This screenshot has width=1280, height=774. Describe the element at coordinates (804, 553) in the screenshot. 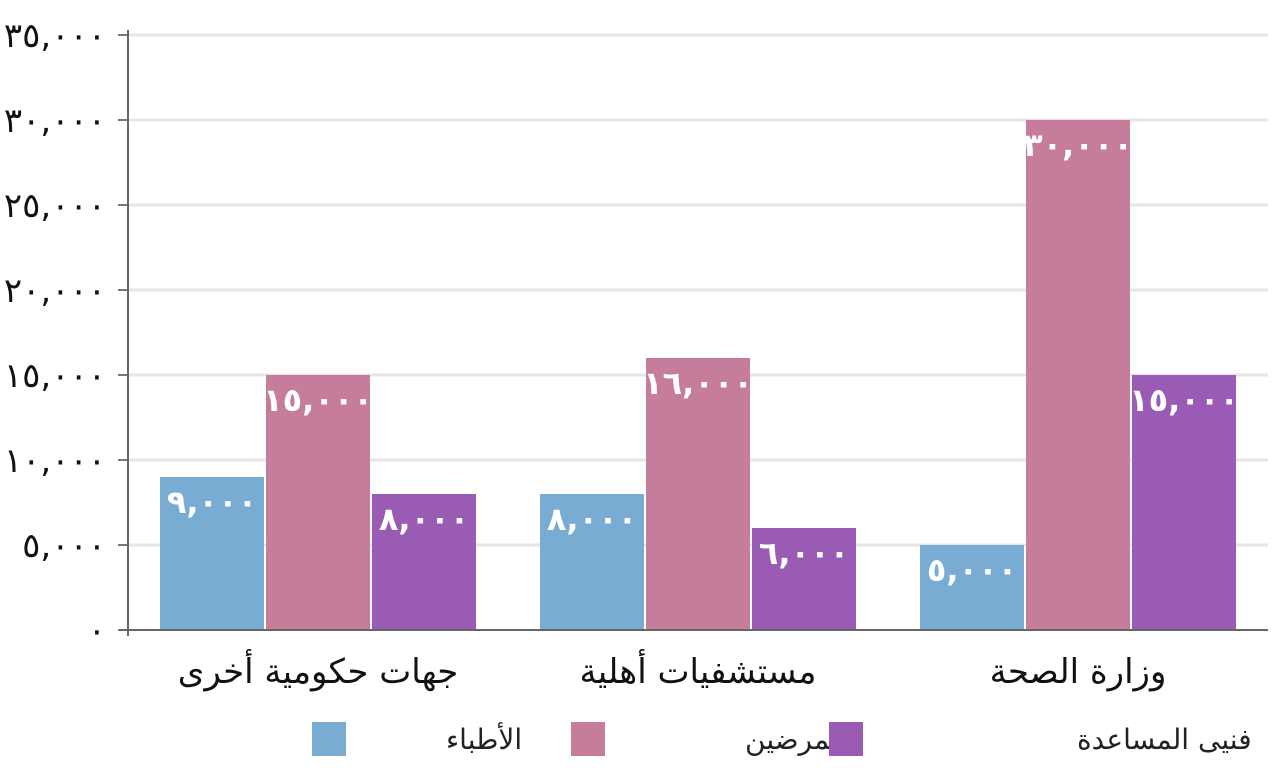

I see `data-label: ٦,٠٠٠` at that location.